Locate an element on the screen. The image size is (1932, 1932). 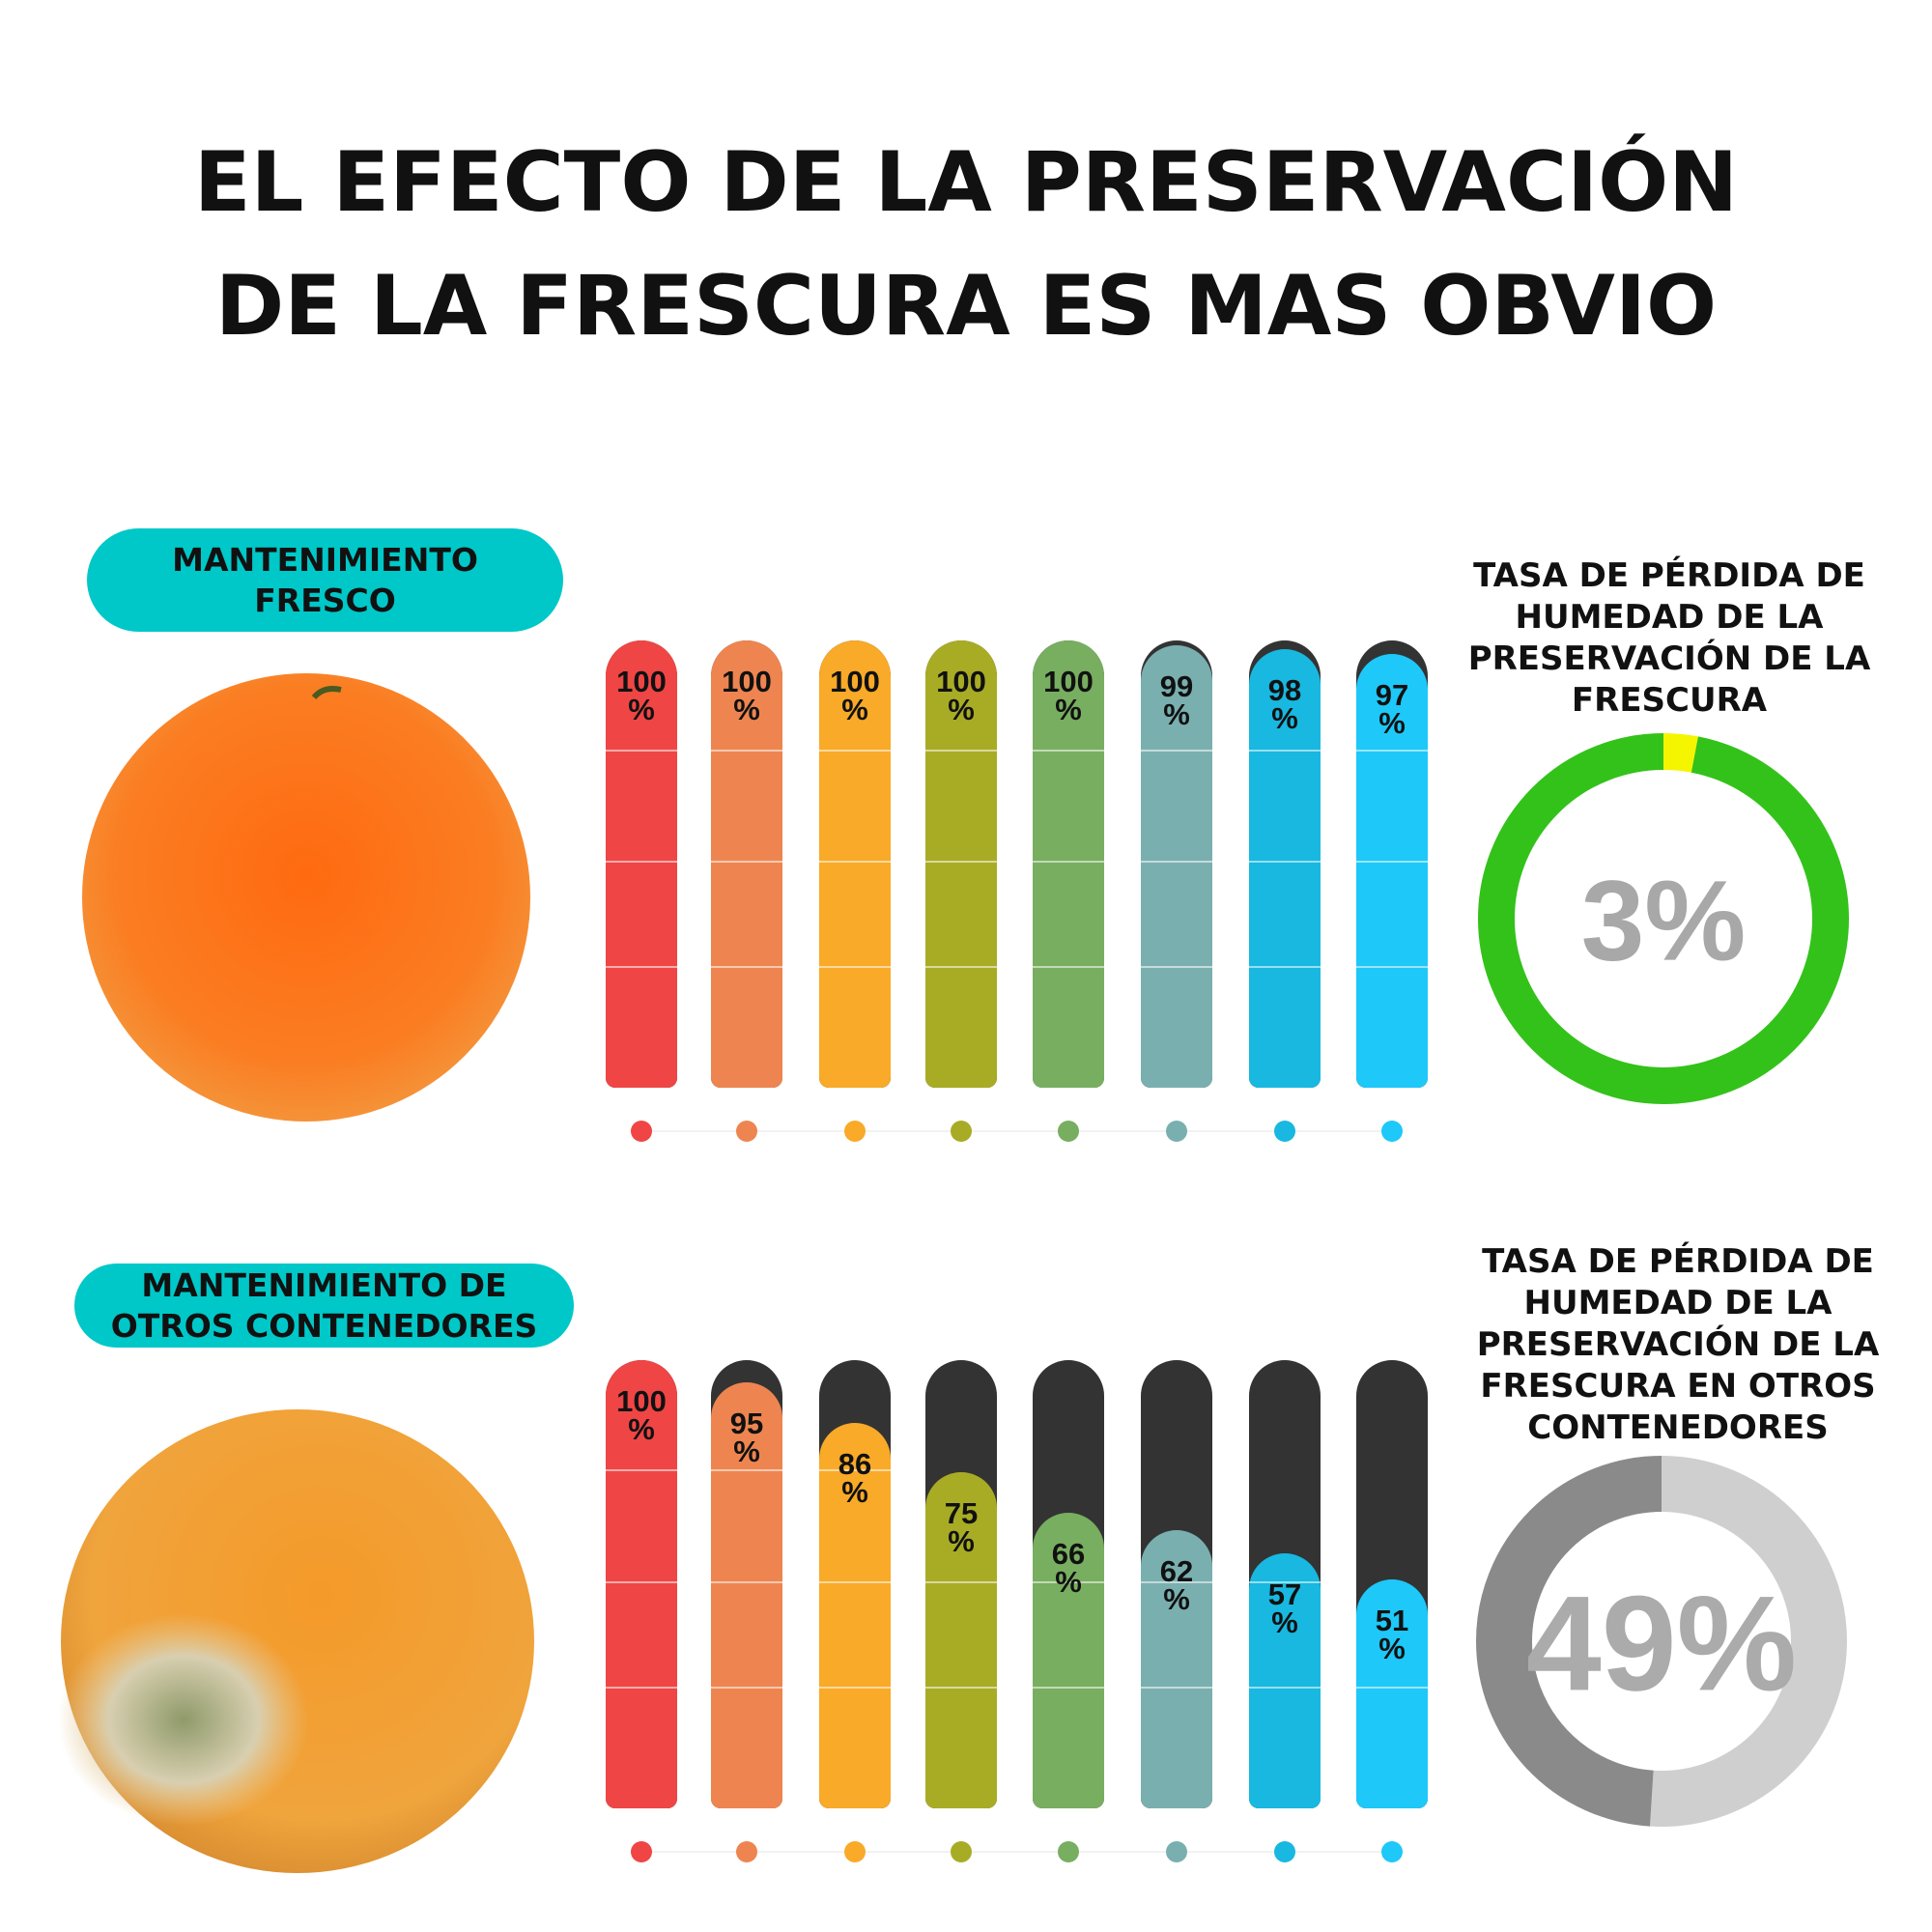
value-label: 57 % is located at coordinates (1284, 1608).